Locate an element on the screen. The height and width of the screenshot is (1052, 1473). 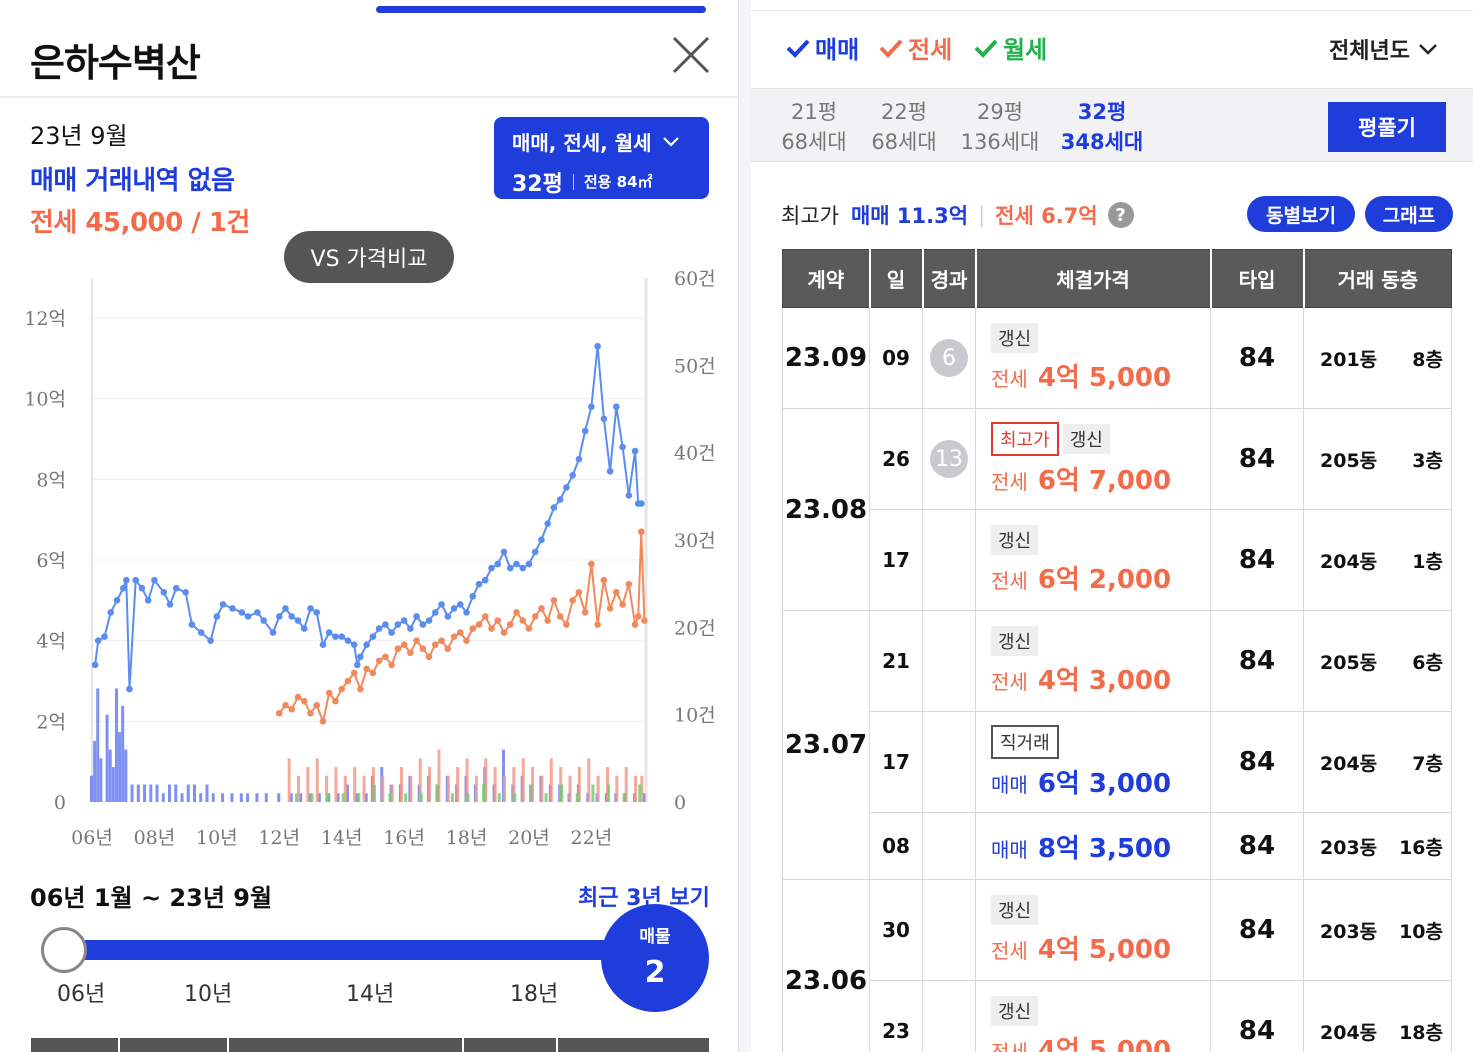
trade-price: 4억 3,000 is located at coordinates (1104, 680).